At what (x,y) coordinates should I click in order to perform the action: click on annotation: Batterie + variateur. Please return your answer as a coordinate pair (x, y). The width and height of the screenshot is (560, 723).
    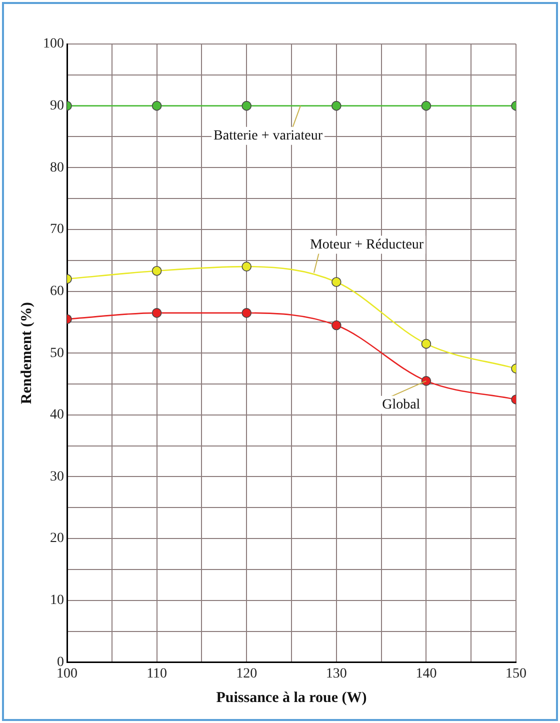
    Looking at the image, I should click on (268, 136).